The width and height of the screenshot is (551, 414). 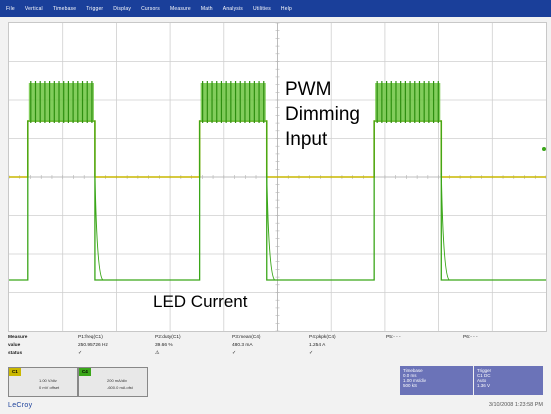 What do you see at coordinates (515, 405) in the screenshot?
I see `date-timestamp: 3/10/2008 1:23:58 PM` at bounding box center [515, 405].